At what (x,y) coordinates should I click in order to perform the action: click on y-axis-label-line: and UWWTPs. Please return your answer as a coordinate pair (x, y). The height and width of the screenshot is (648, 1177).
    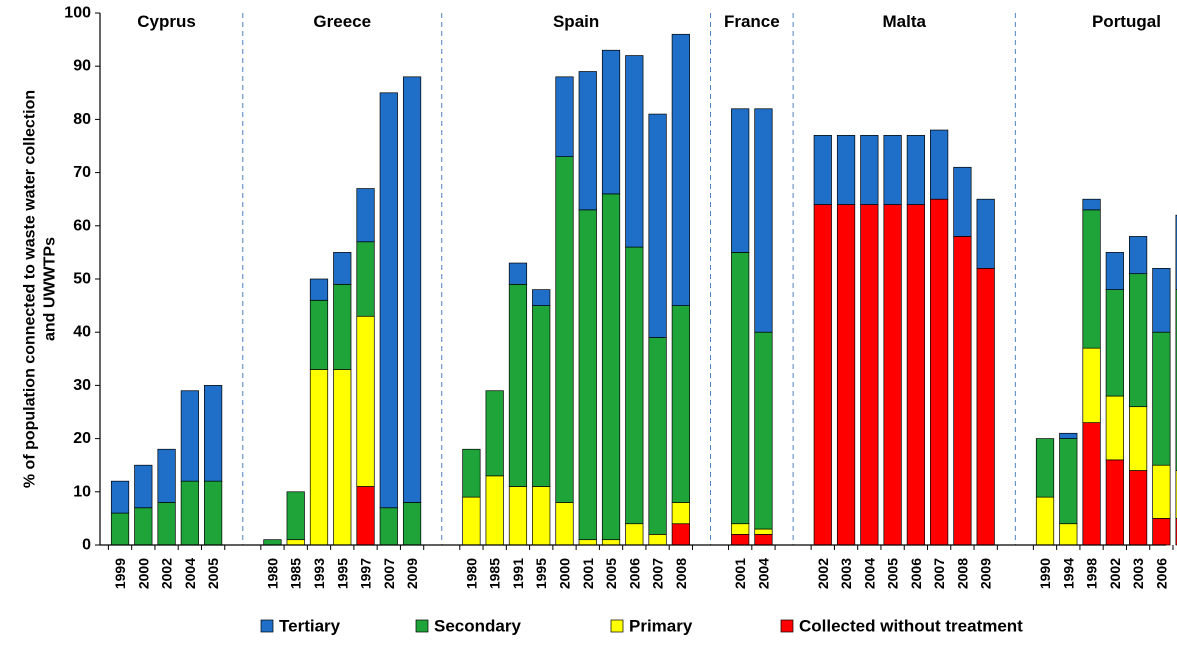
    Looking at the image, I should click on (50, 289).